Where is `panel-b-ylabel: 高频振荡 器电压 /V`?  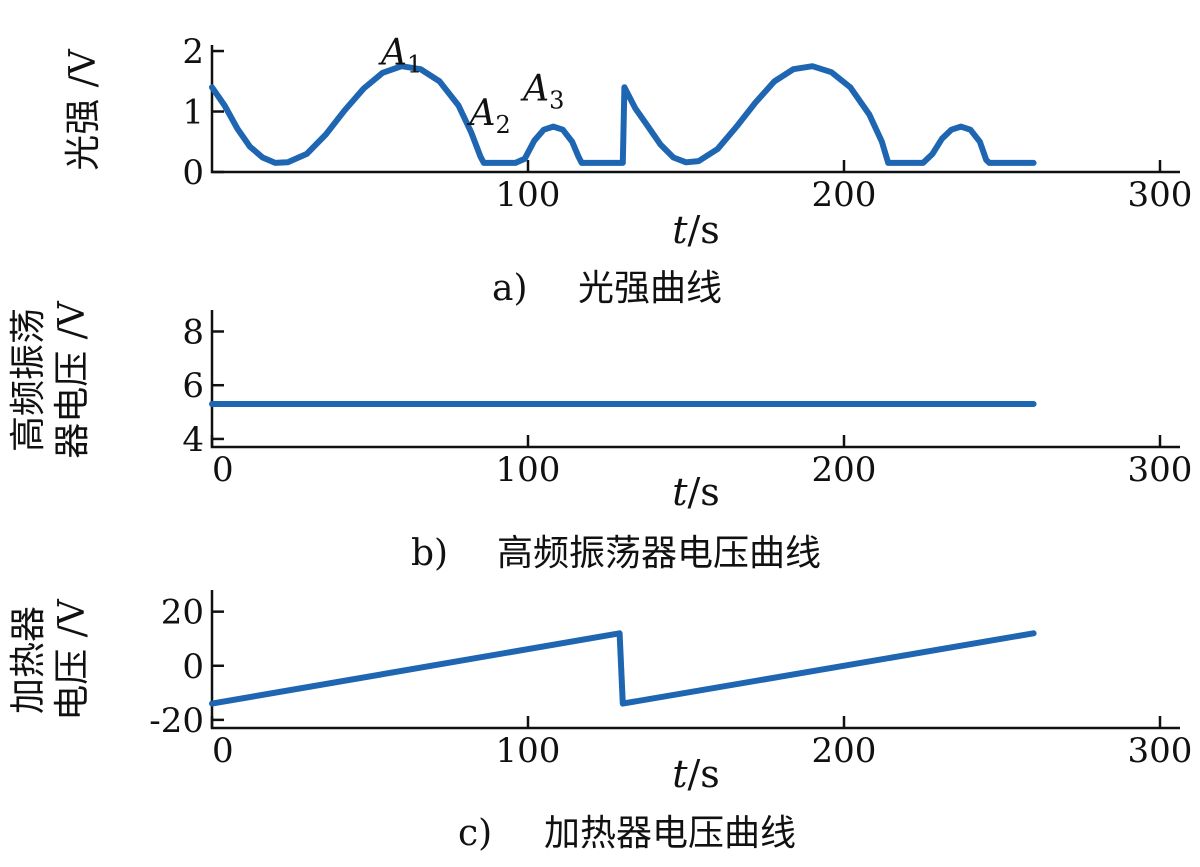
panel-b-ylabel: 高频振荡 器电压 /V is located at coordinates (50, 379).